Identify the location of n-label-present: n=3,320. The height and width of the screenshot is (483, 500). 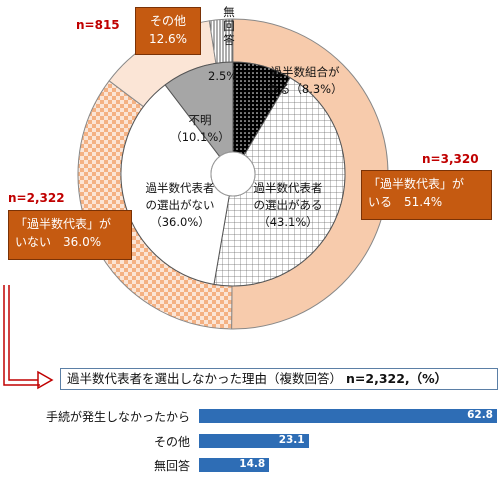
(450, 159).